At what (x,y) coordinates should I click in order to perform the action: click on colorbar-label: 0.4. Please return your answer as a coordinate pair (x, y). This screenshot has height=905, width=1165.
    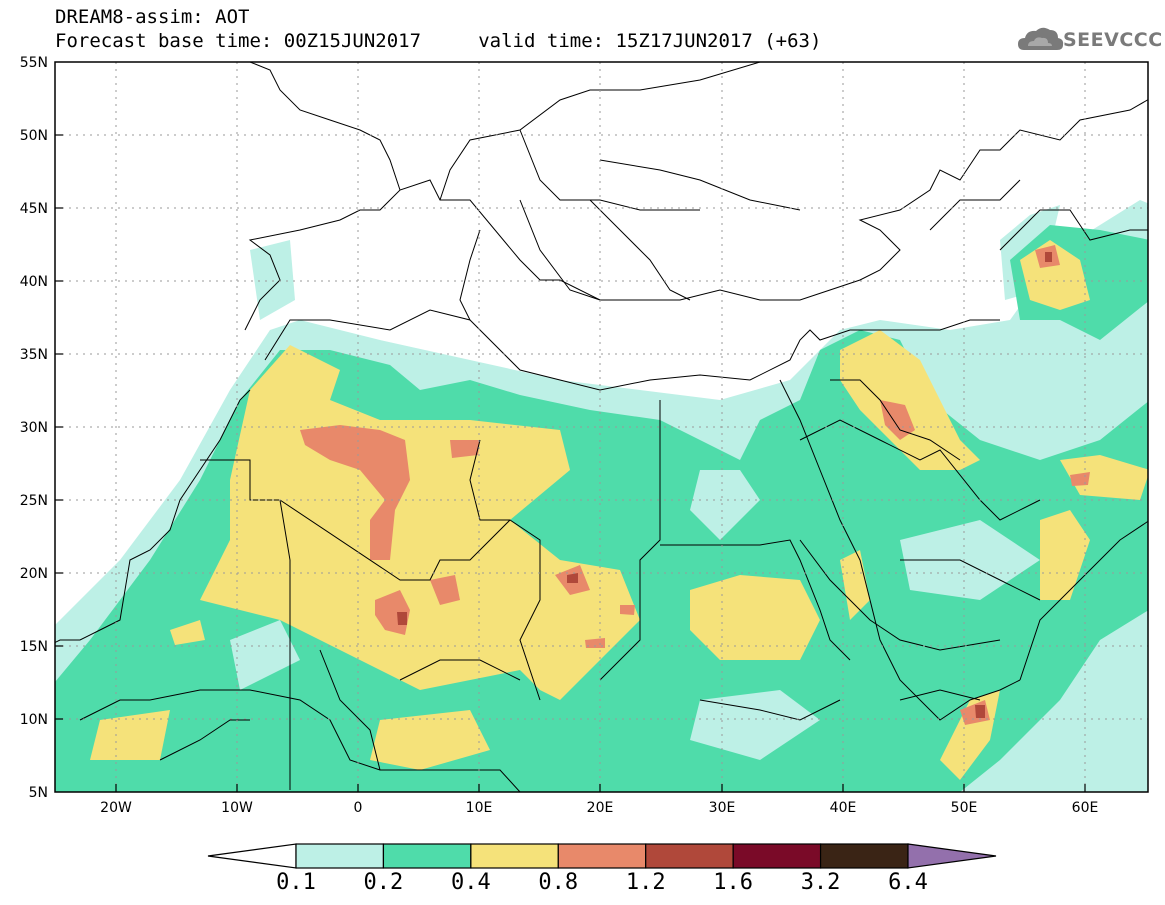
    Looking at the image, I should click on (470, 882).